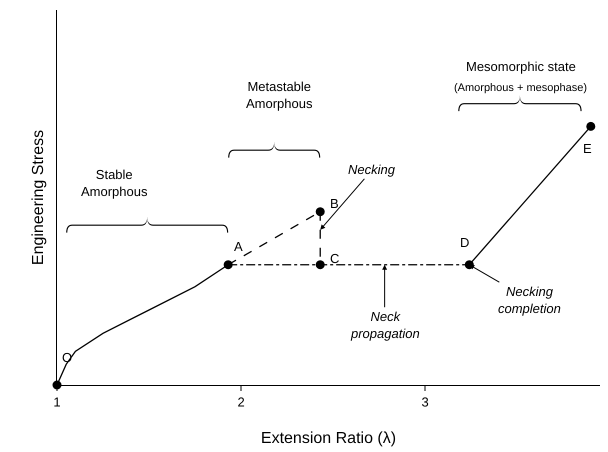 The width and height of the screenshot is (608, 452). I want to click on x-tick-label: 3, so click(425, 402).